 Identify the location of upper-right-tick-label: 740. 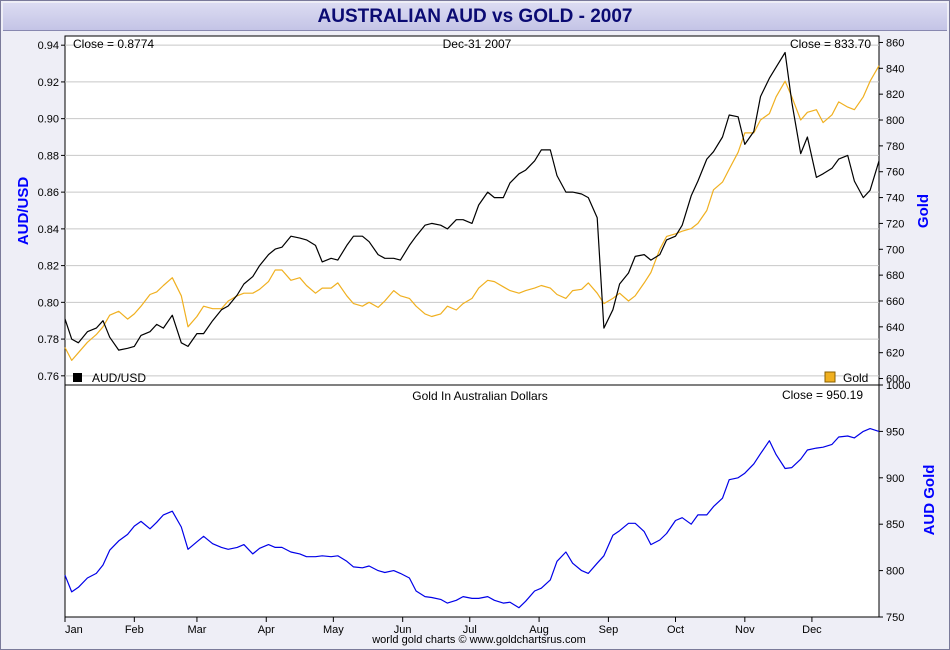
(895, 199).